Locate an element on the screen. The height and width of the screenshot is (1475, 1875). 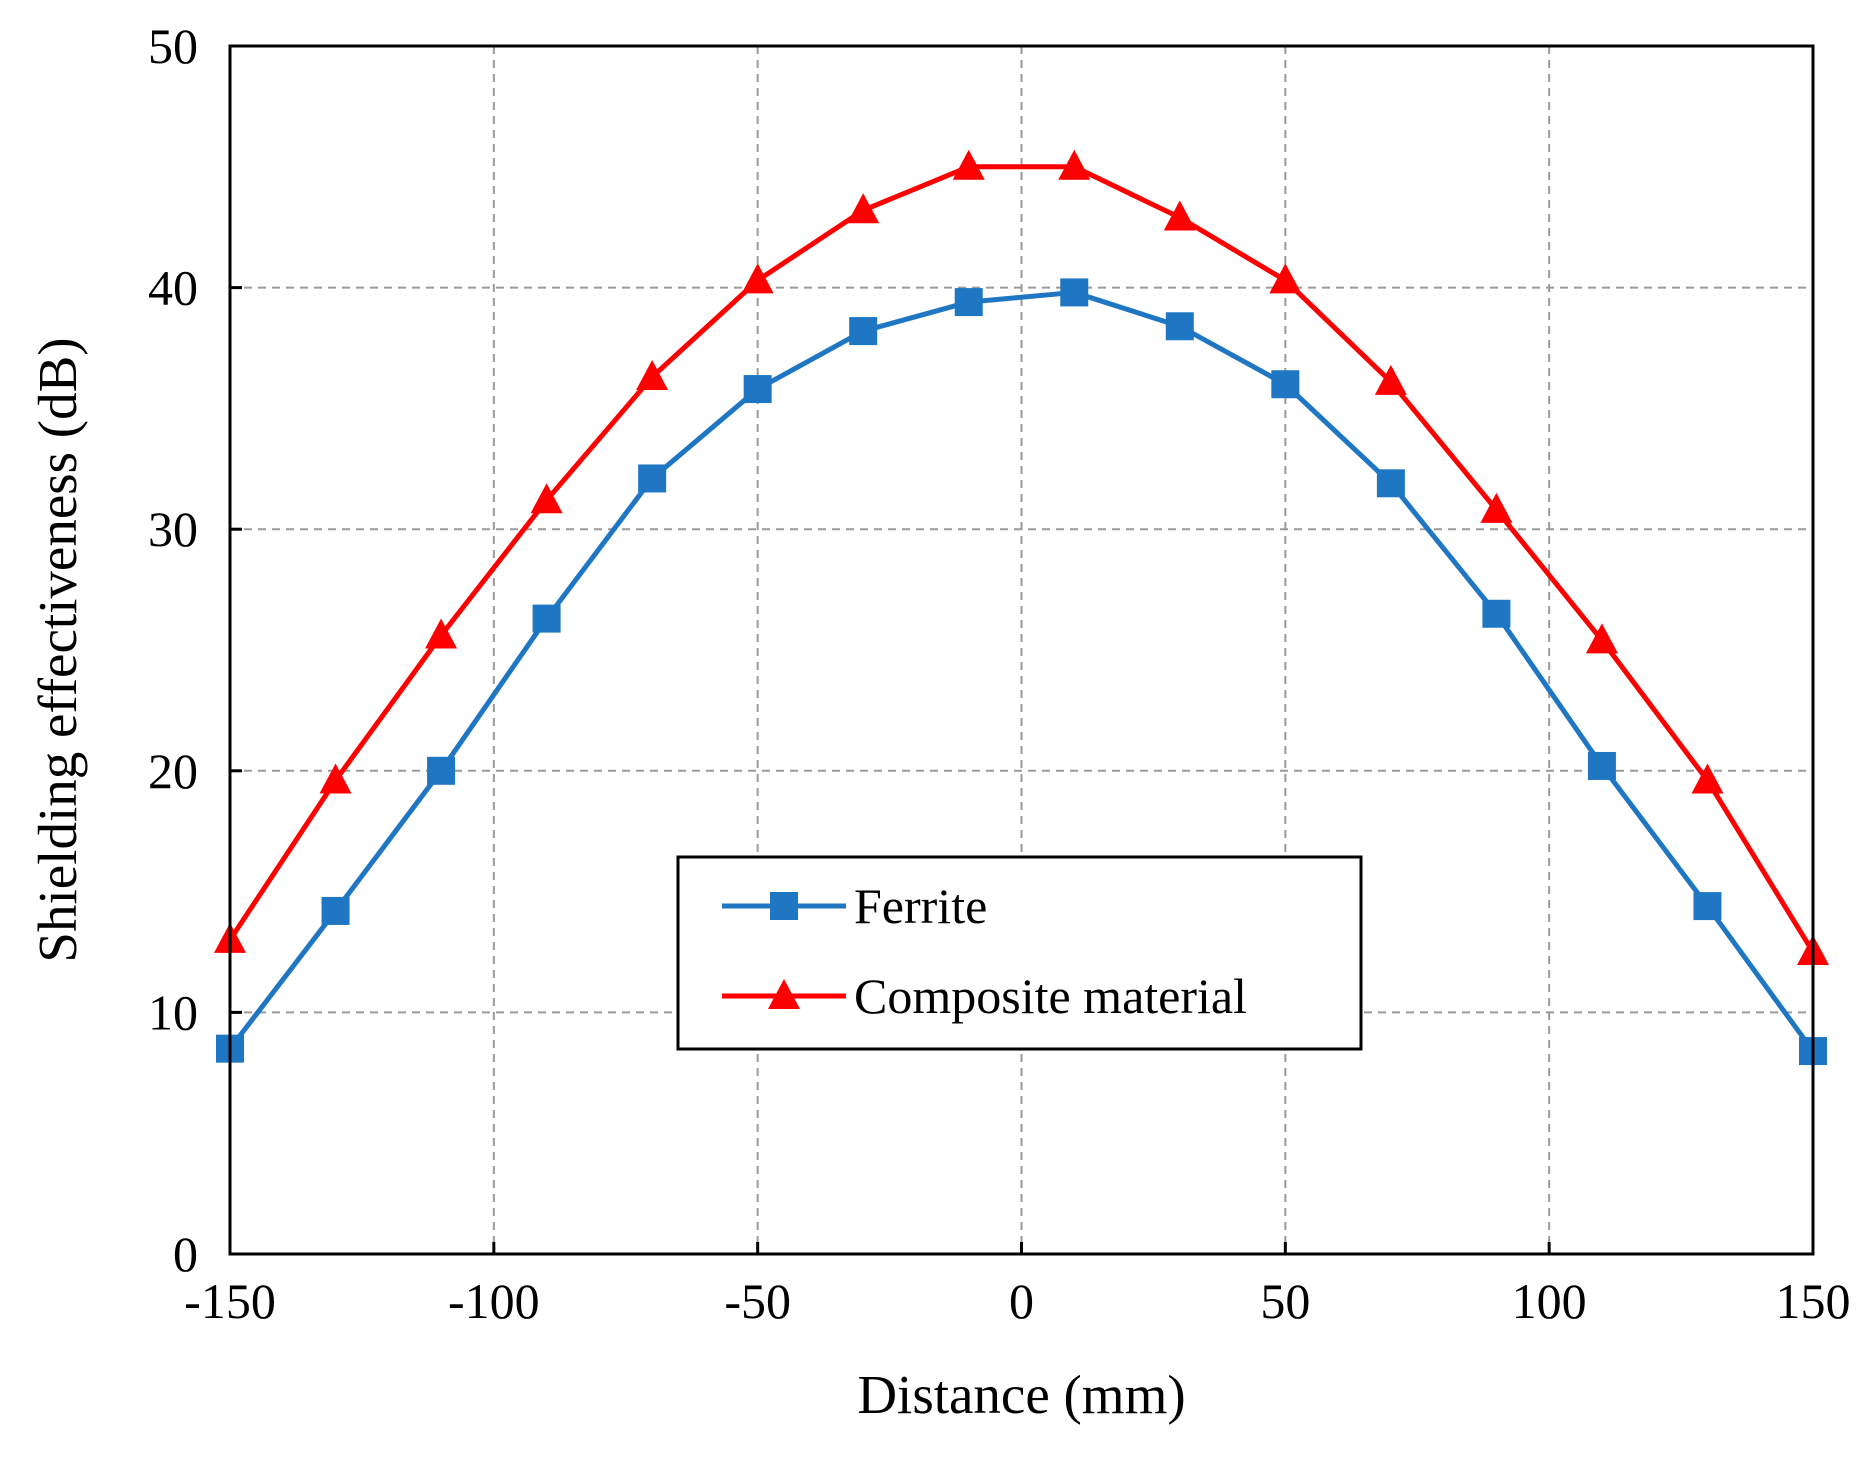
x-tick-label: -150 is located at coordinates (230, 1301).